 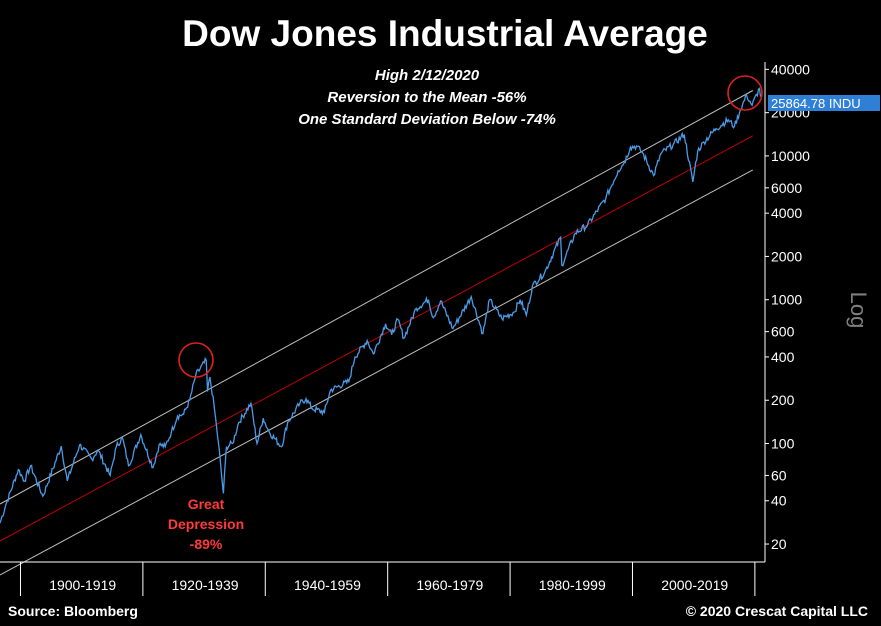 What do you see at coordinates (777, 611) in the screenshot?
I see `footer-copyright: © 2020 Crescat Capital LLC` at bounding box center [777, 611].